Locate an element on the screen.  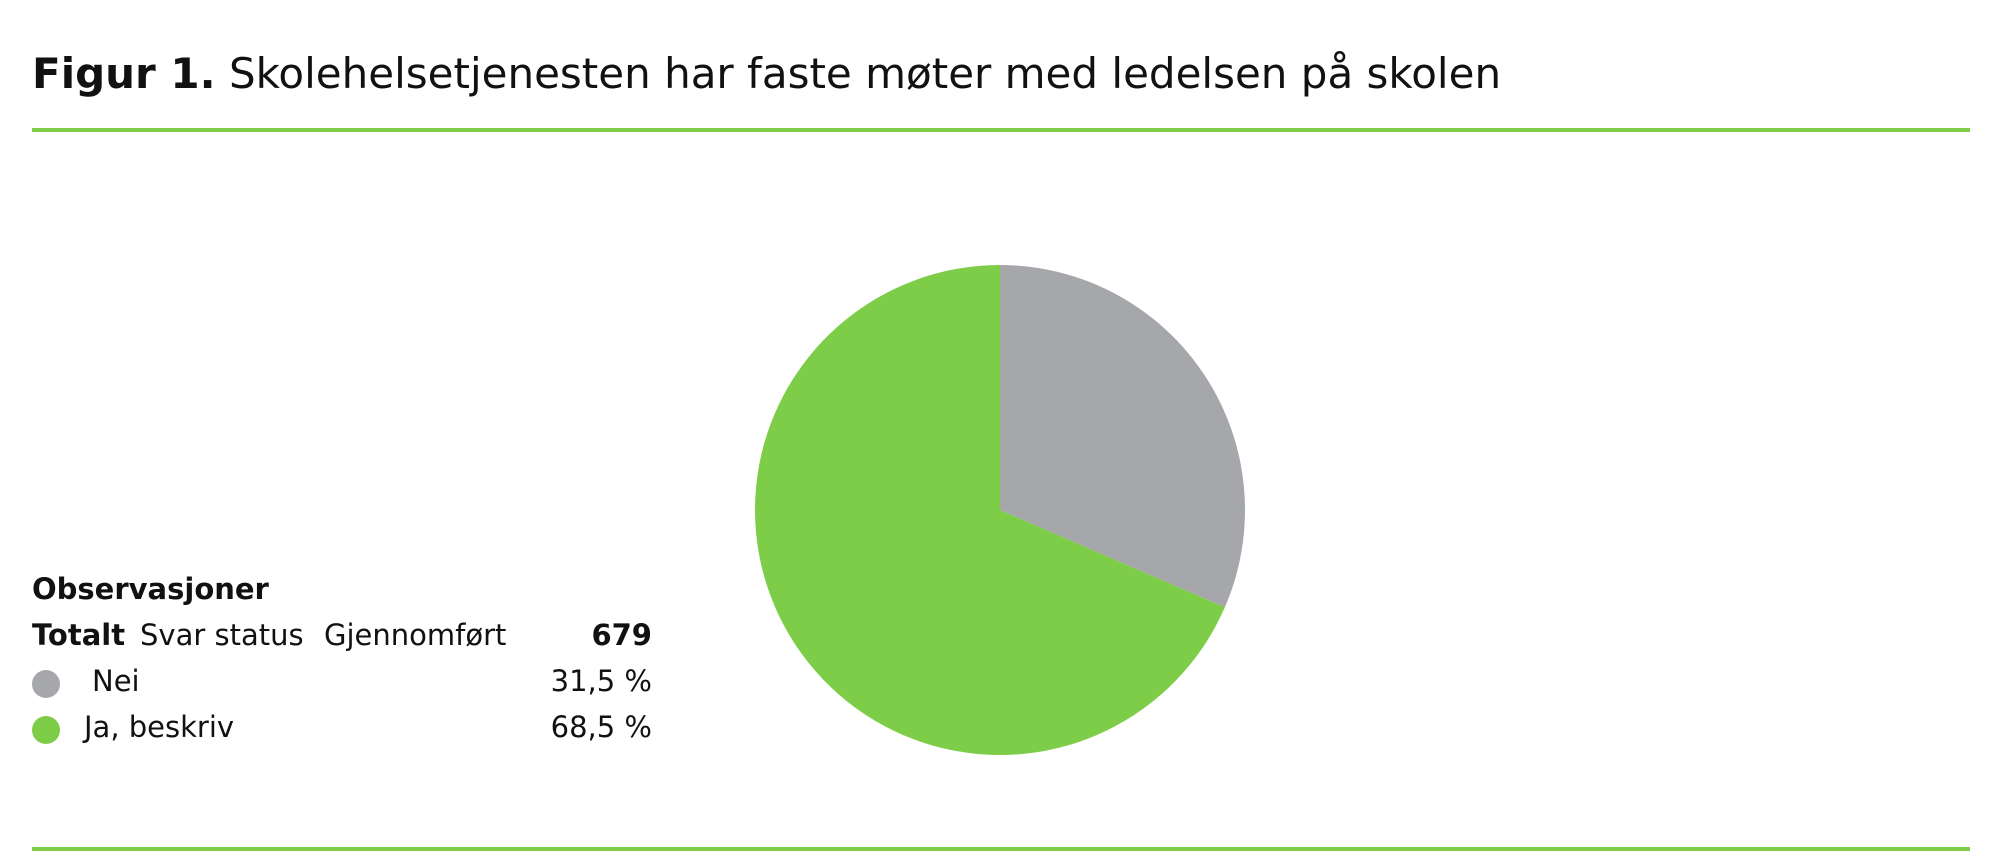
legend-swatch-ja is located at coordinates (46, 730).